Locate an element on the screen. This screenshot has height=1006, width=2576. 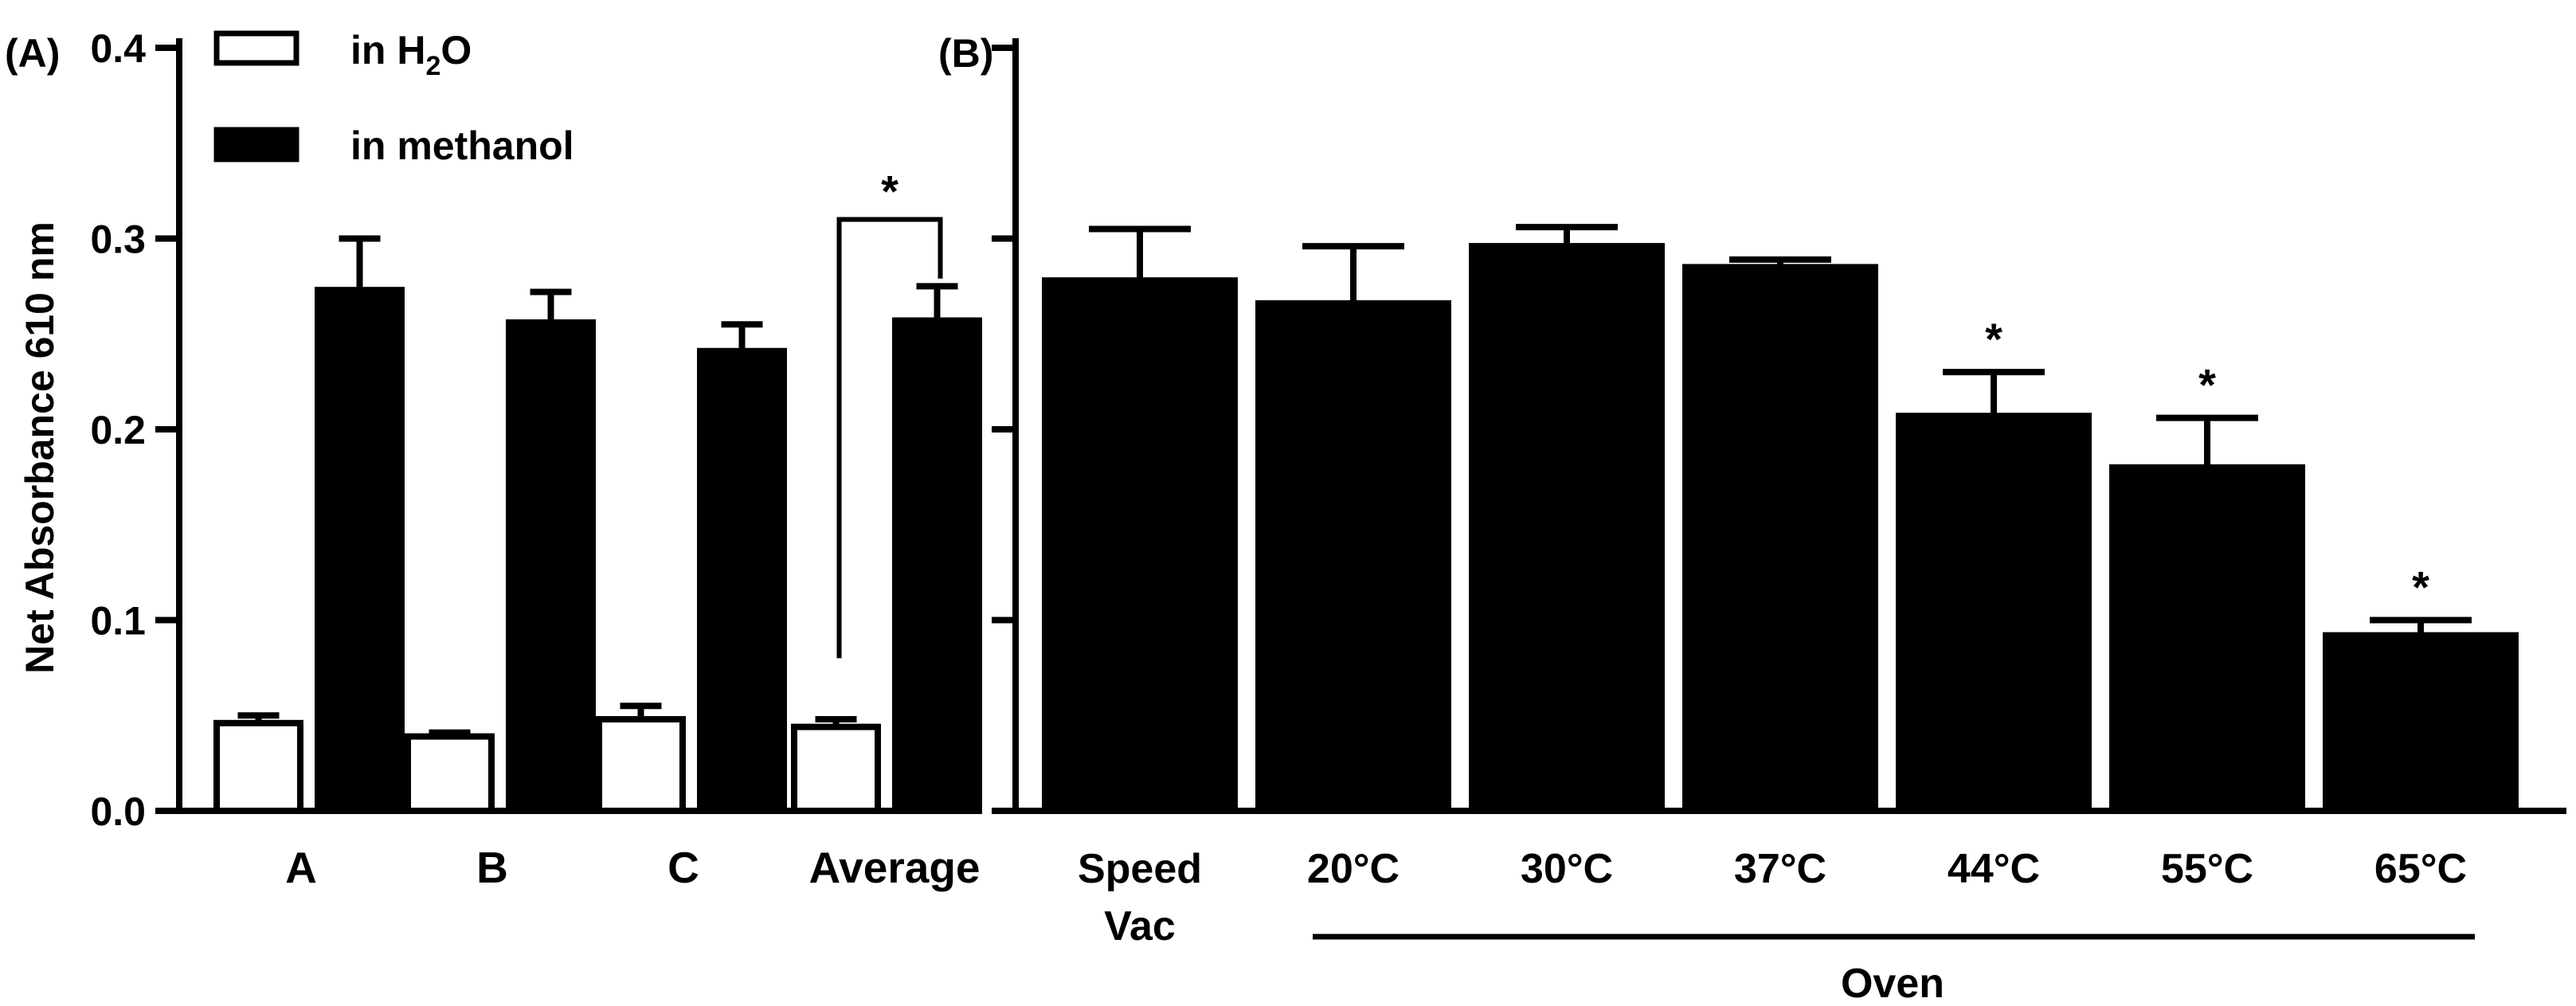
category-label-line2: Vac is located at coordinates (1140, 926).